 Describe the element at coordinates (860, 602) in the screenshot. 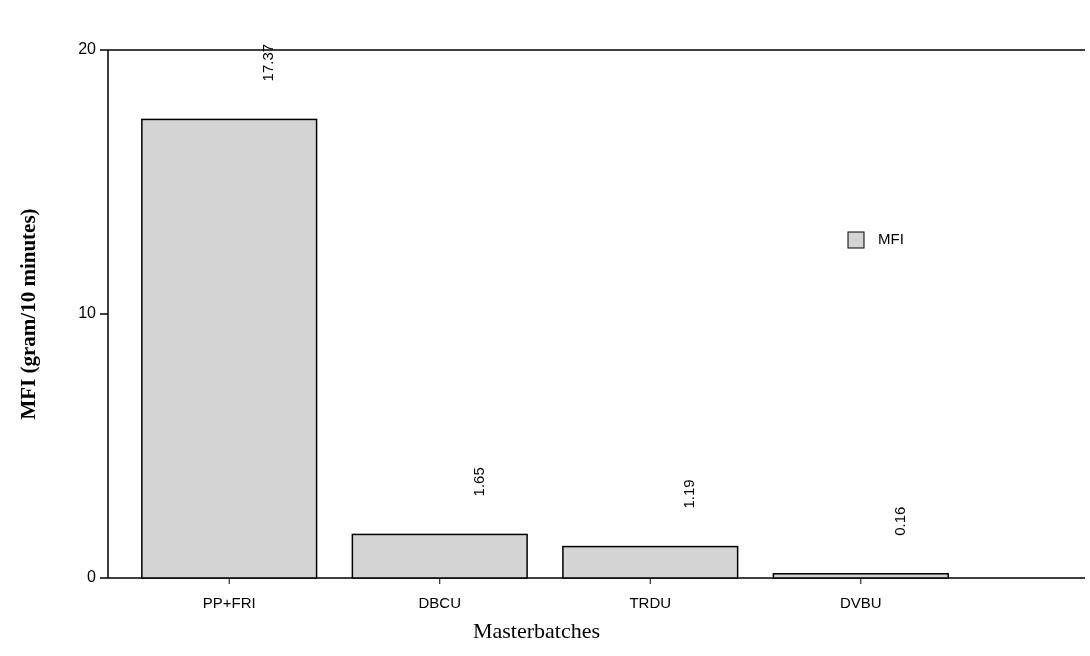

I see `x-tick-label: DVBU` at that location.